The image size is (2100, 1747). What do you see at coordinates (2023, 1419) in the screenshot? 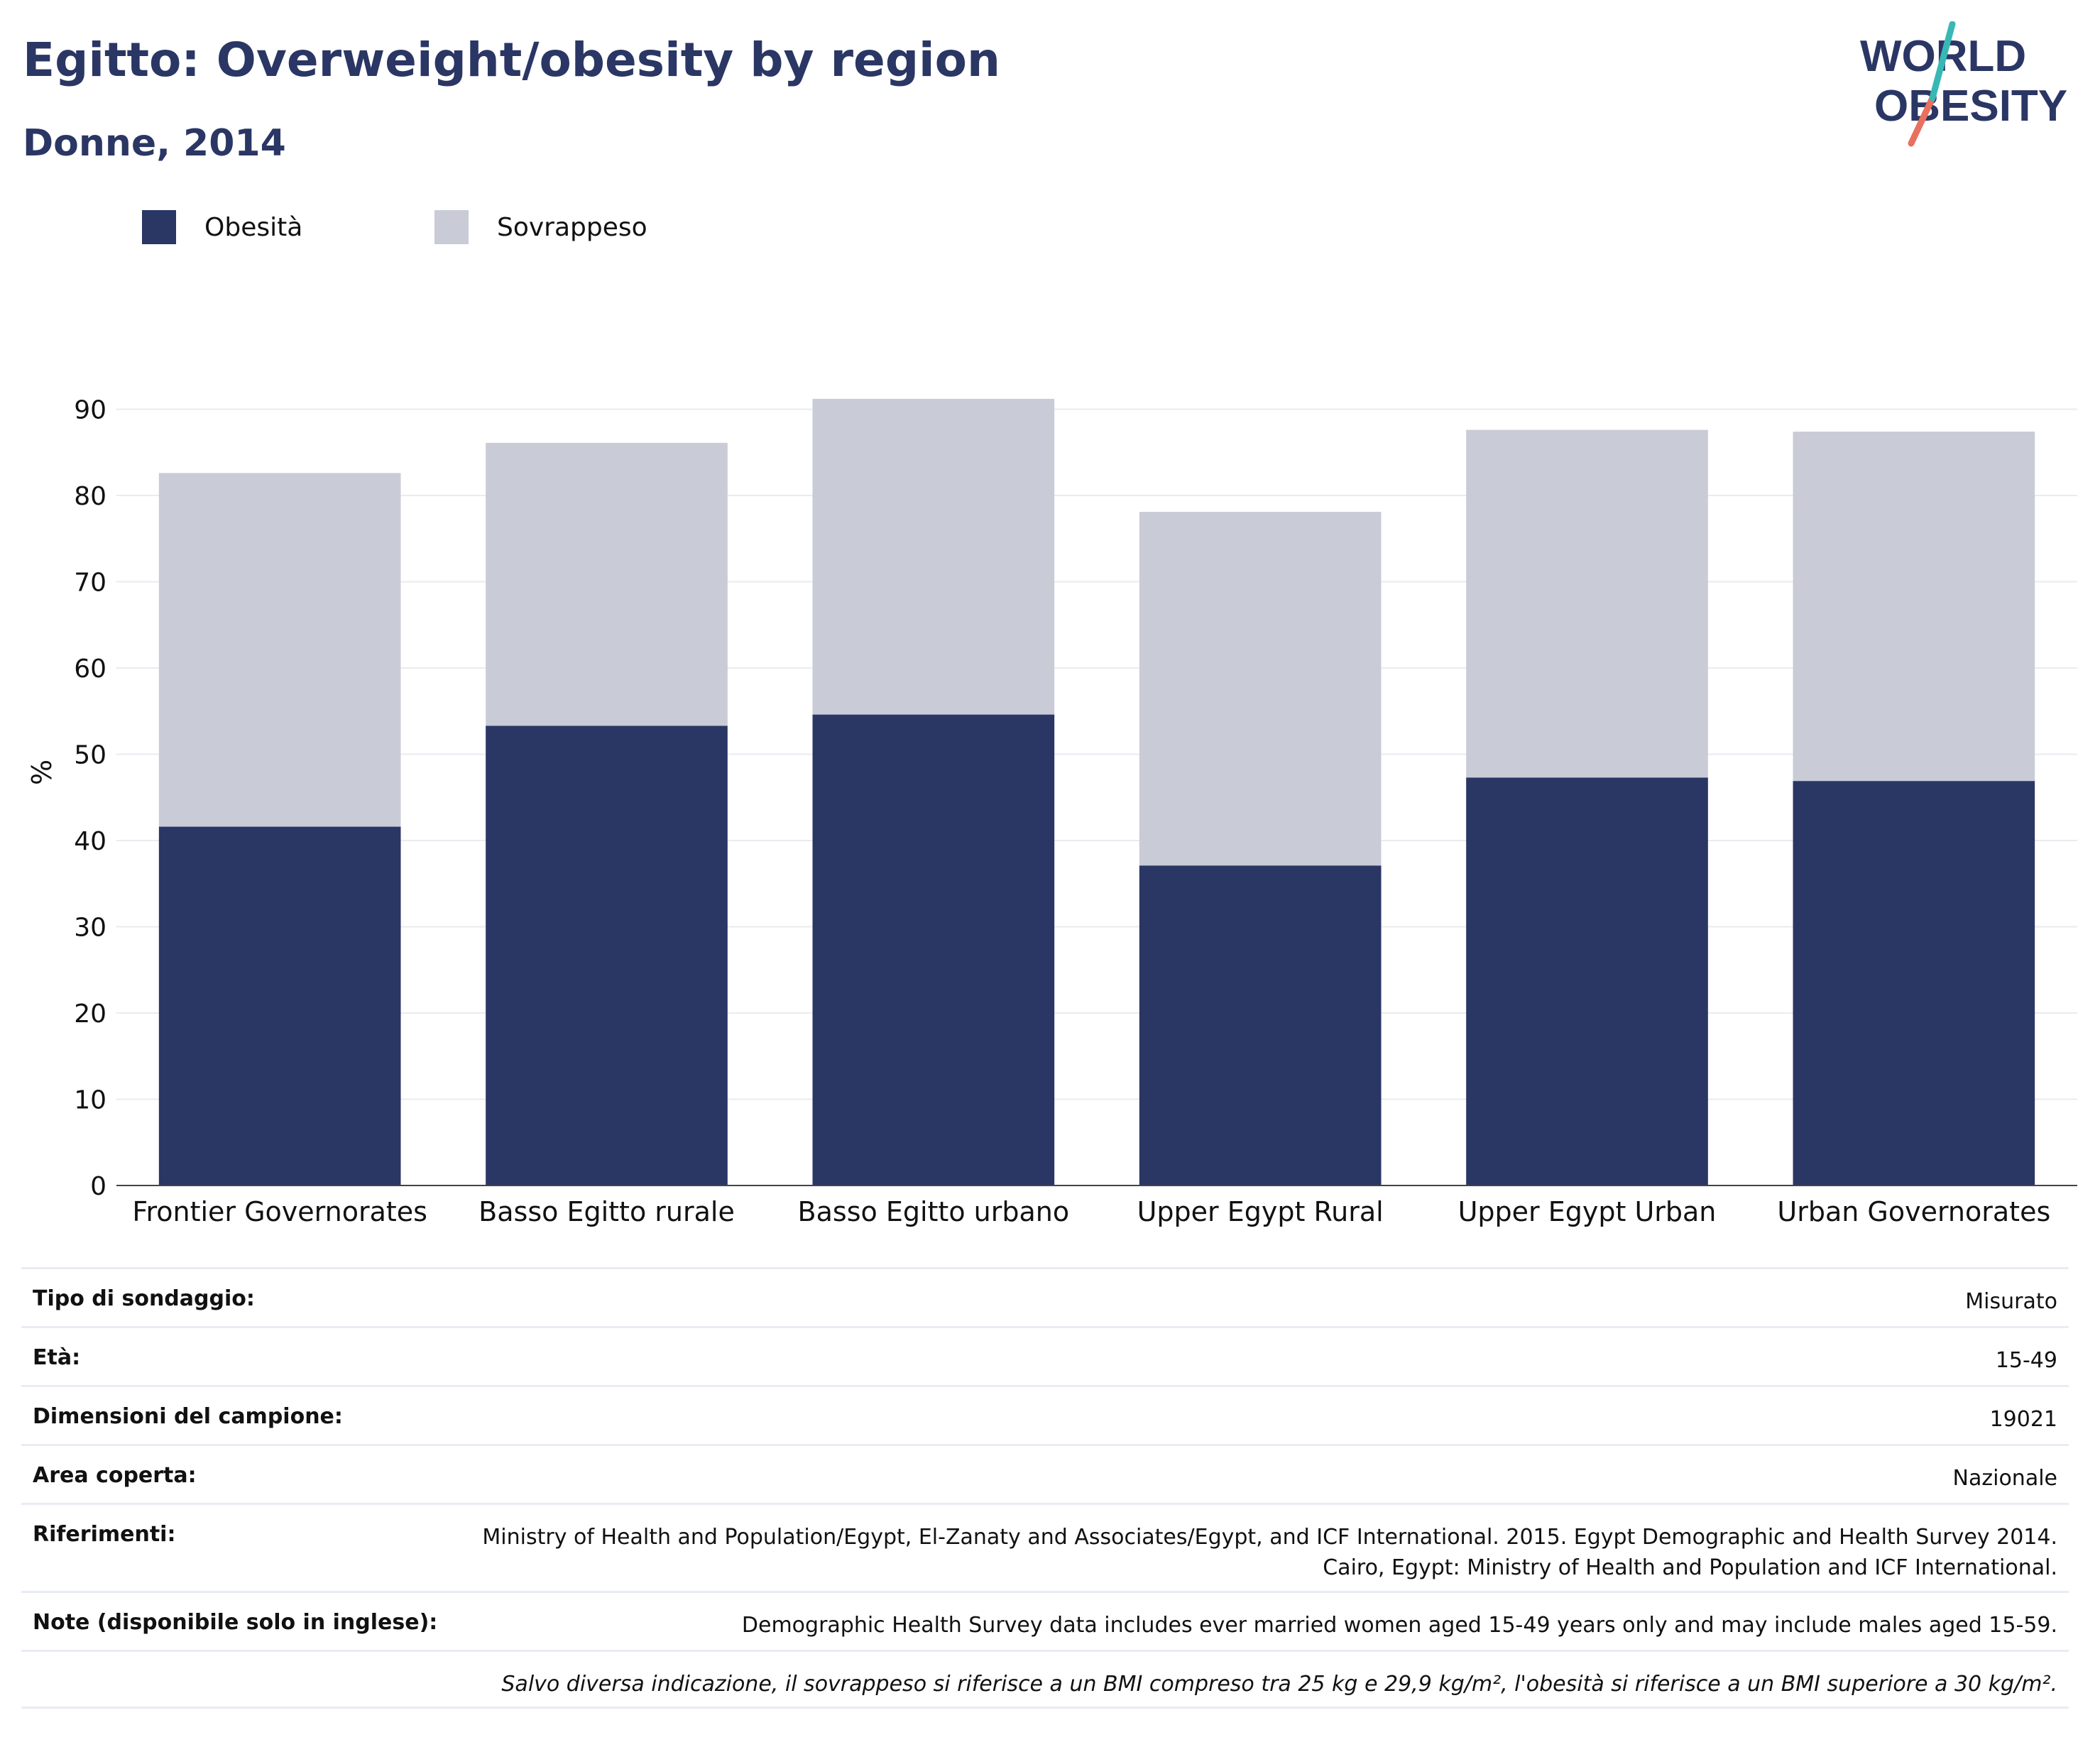
I see `meta-value: 19021` at bounding box center [2023, 1419].